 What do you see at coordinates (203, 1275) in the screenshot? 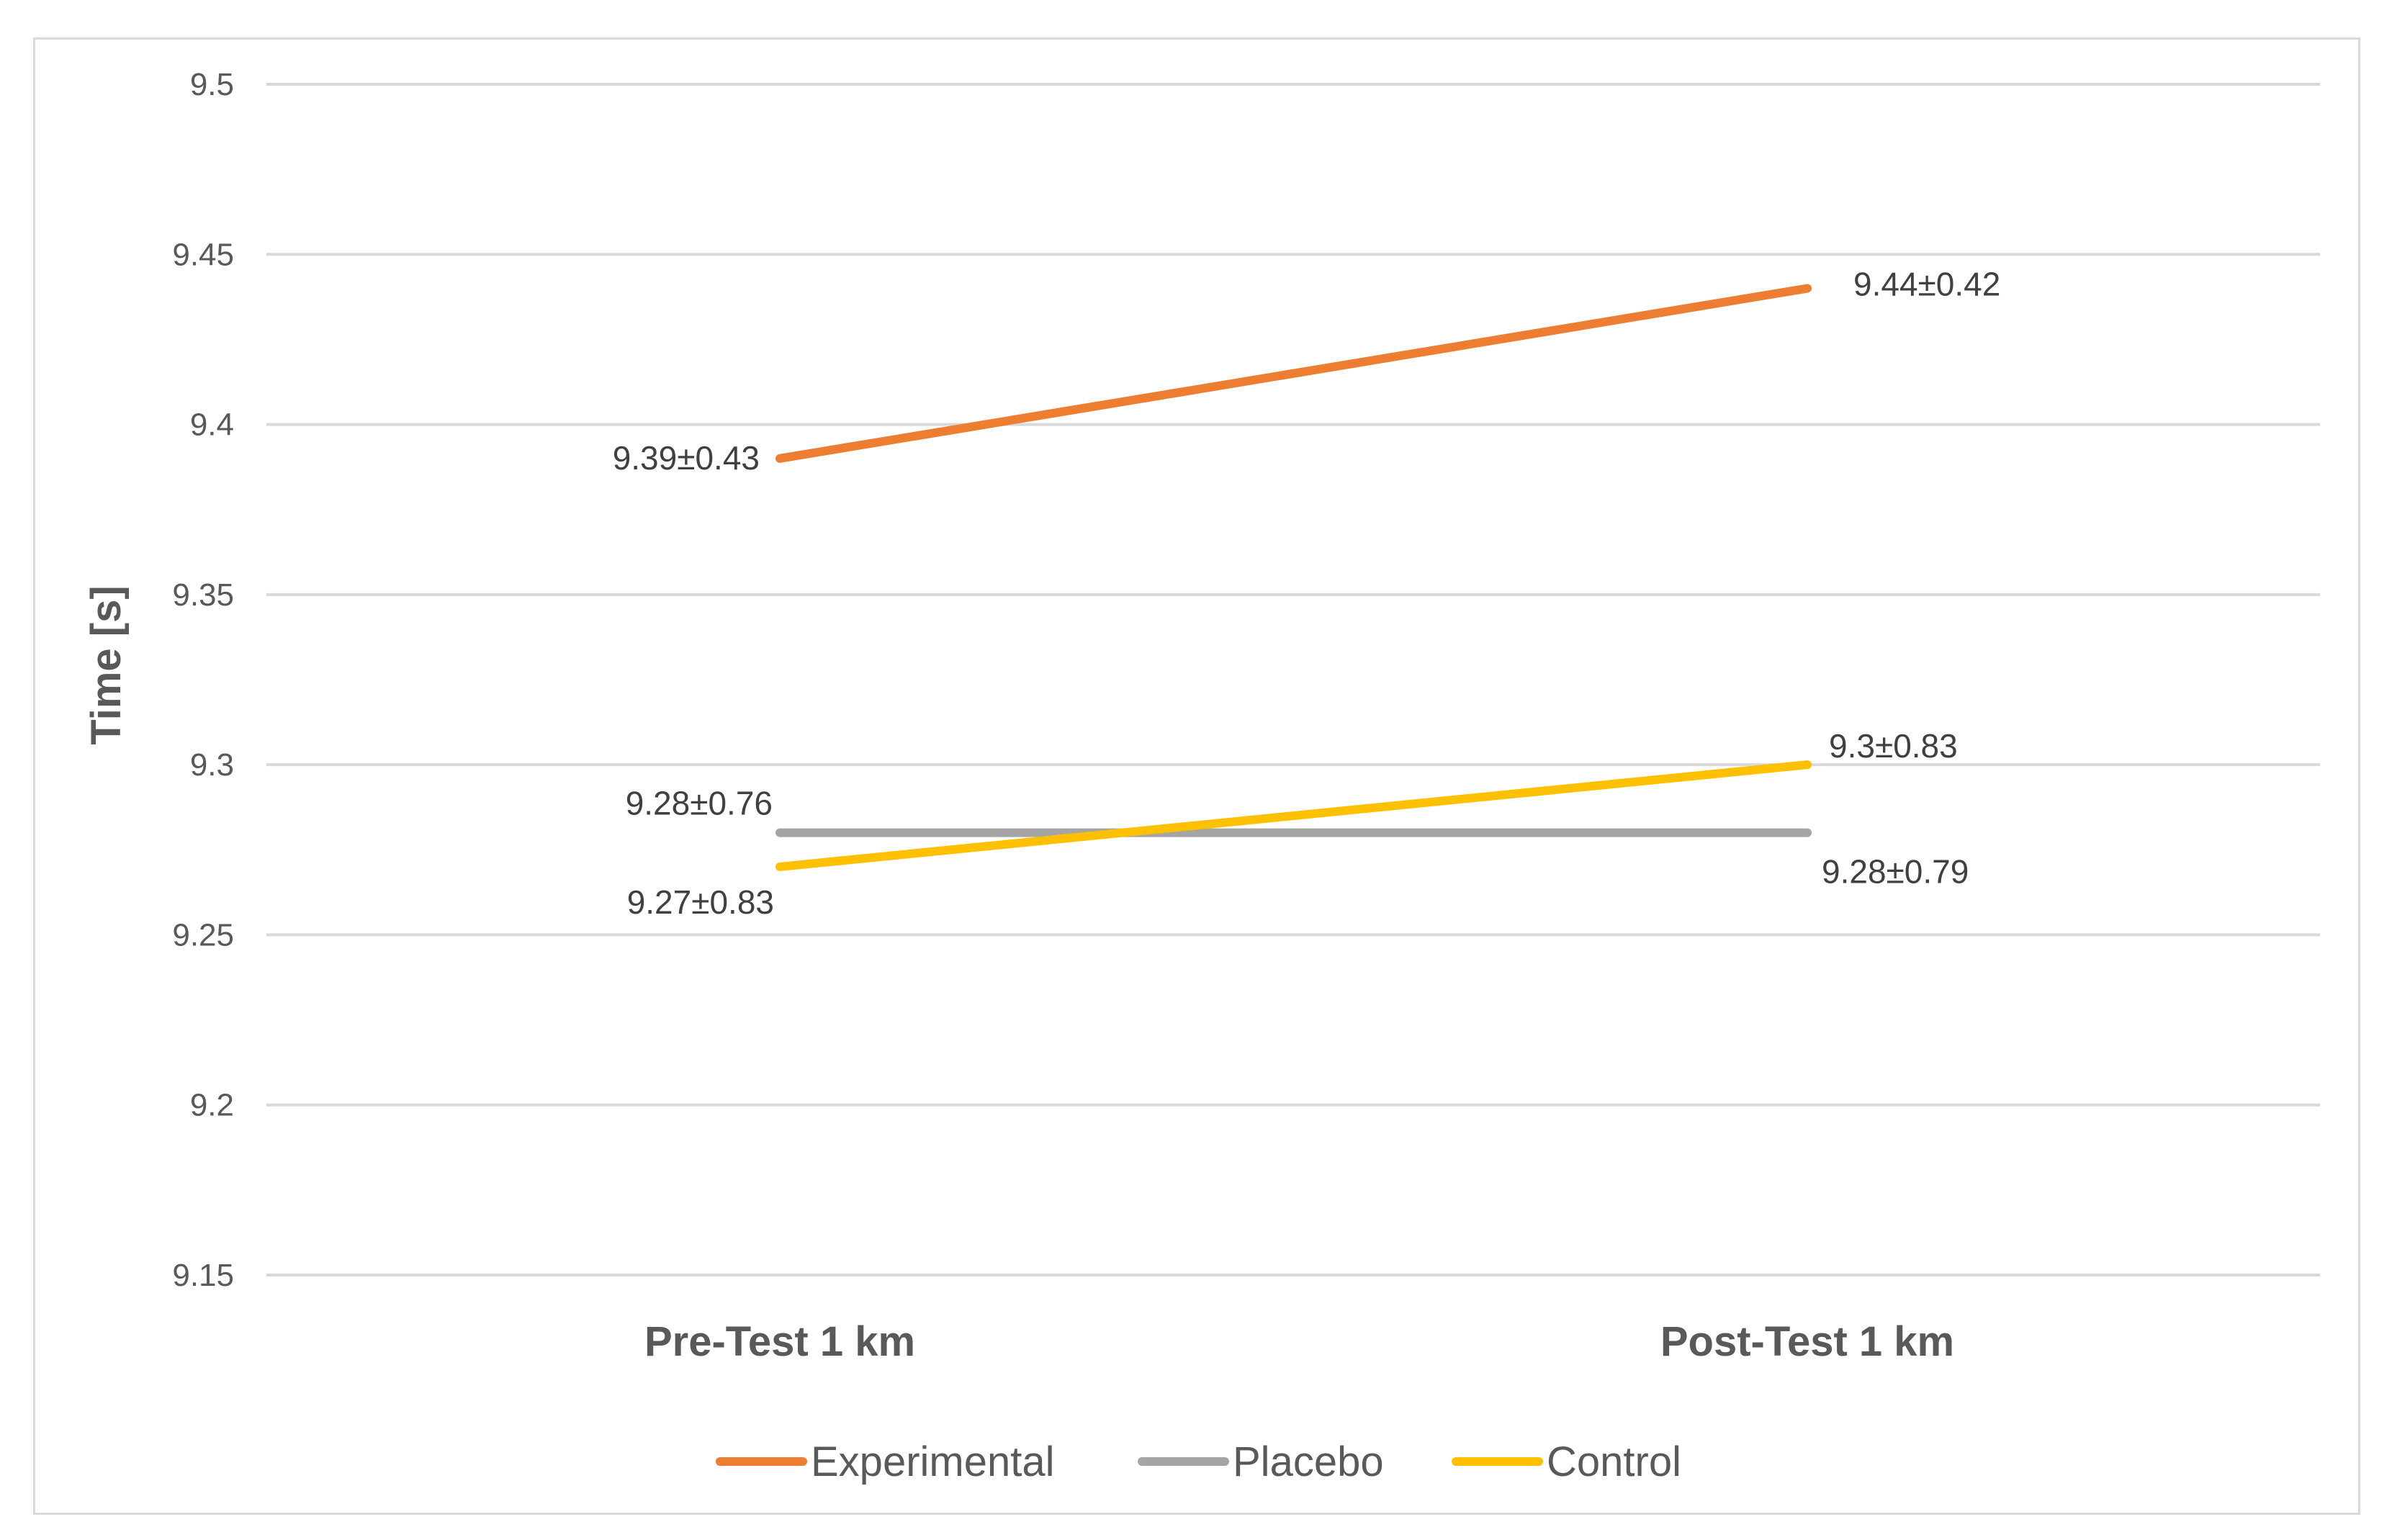
I see `y-tick-label: 9.15` at bounding box center [203, 1275].